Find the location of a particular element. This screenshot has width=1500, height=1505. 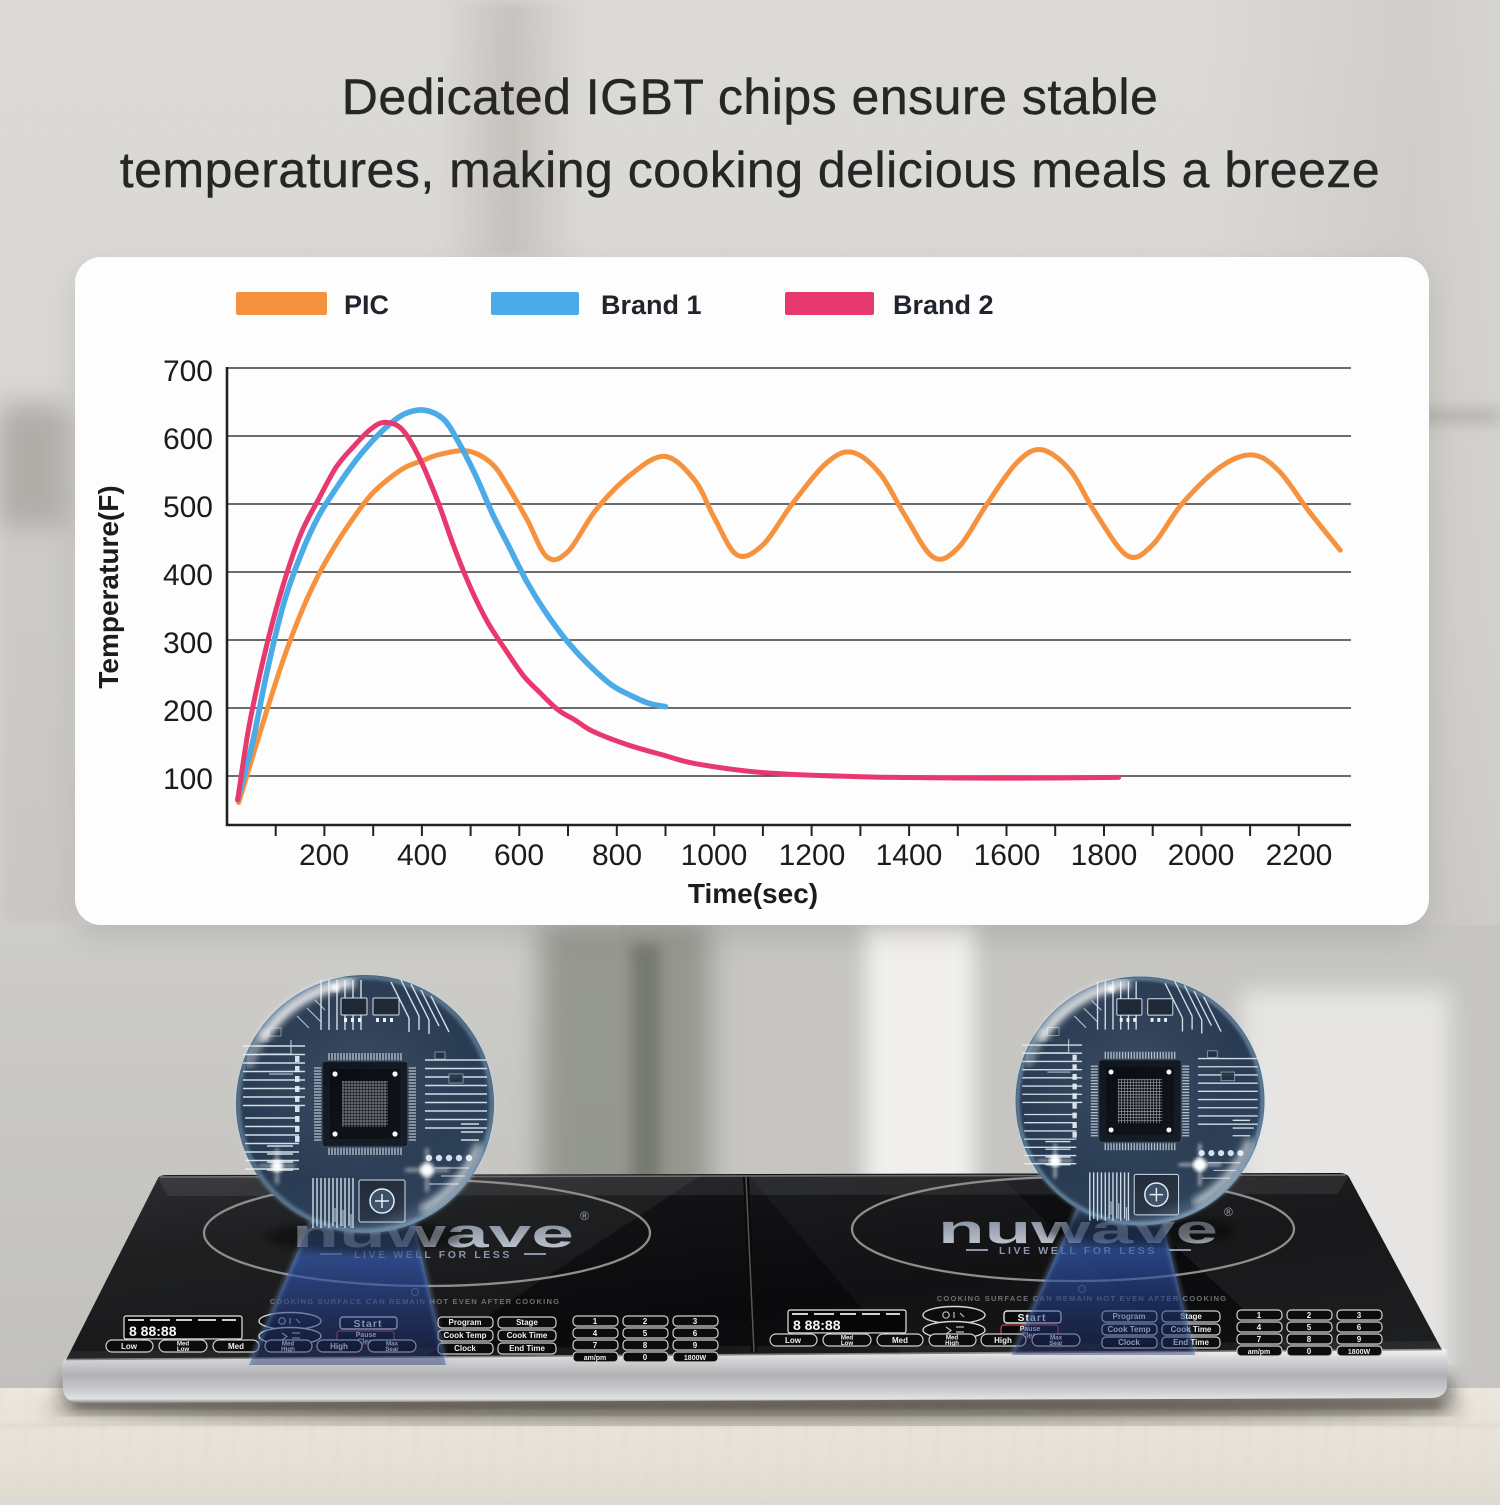

svg-text: Time(sec) is located at coordinates (753, 893).